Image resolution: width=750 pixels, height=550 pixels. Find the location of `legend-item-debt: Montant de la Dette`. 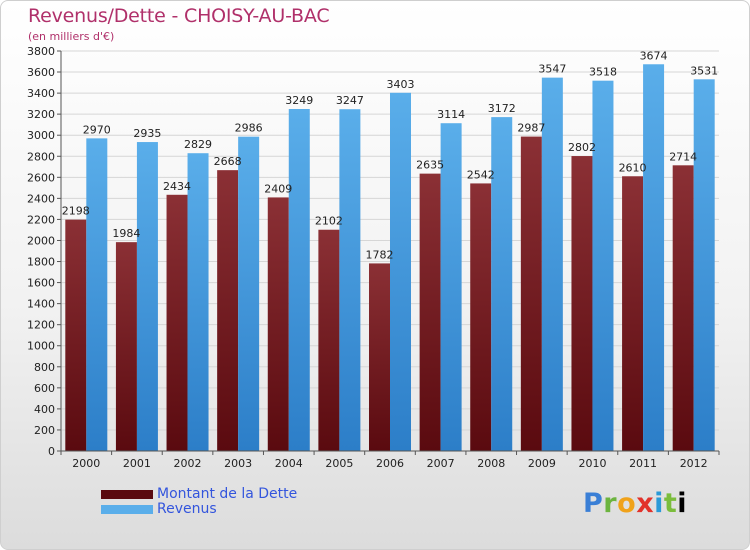

legend-item-debt: Montant de la Dette is located at coordinates (199, 494).